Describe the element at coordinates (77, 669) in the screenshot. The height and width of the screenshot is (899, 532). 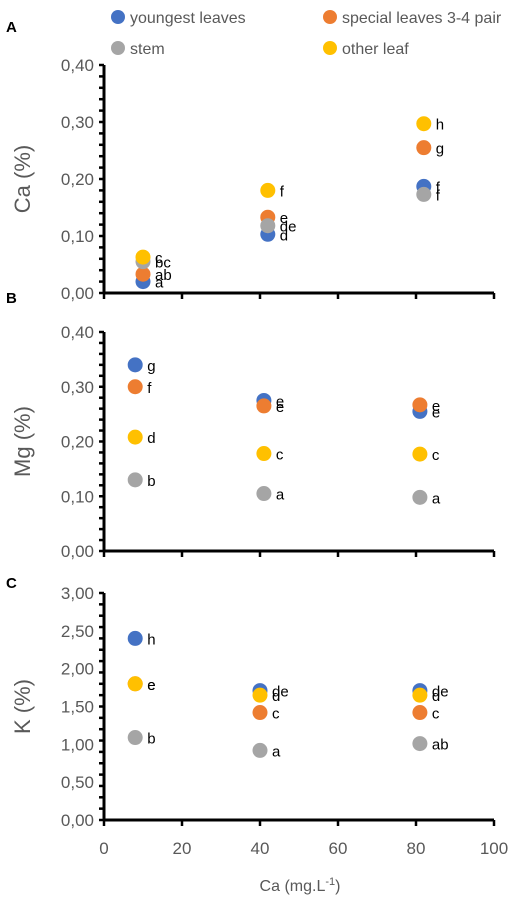
I see `y-tick-label: 2,00` at that location.